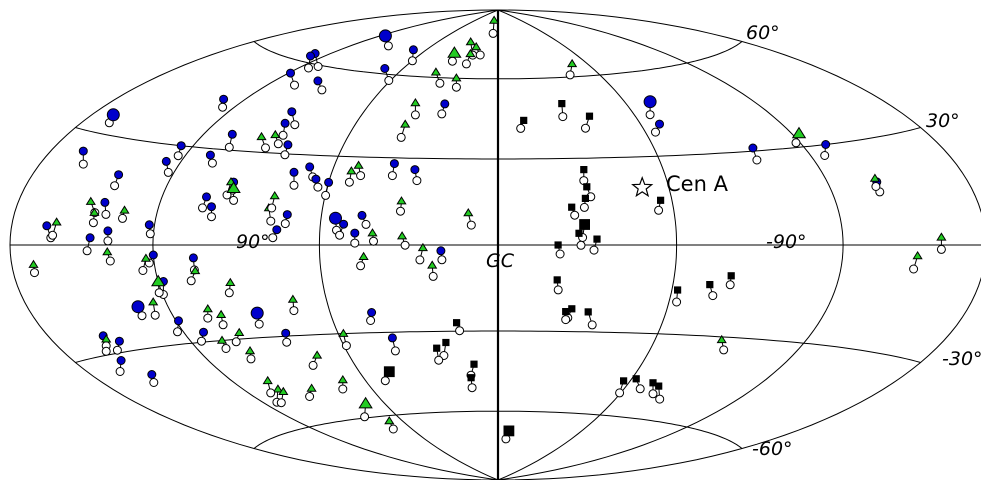 Image resolution: width=981 pixels, height=480 pixels. Describe the element at coordinates (642, 186) in the screenshot. I see `cen-a-star-icon` at that location.